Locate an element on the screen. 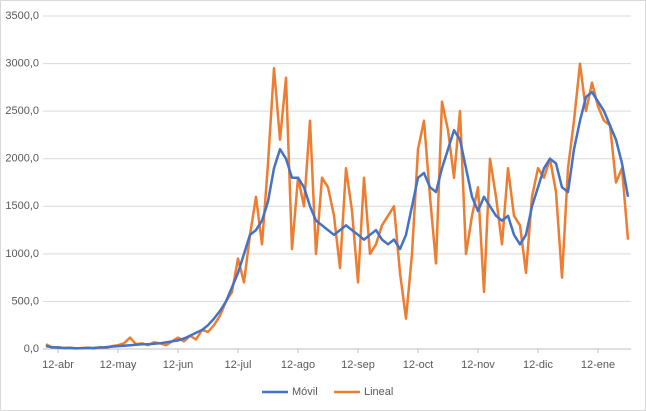 The width and height of the screenshot is (646, 411). x-tick-label: 12-abr is located at coordinates (58, 365).